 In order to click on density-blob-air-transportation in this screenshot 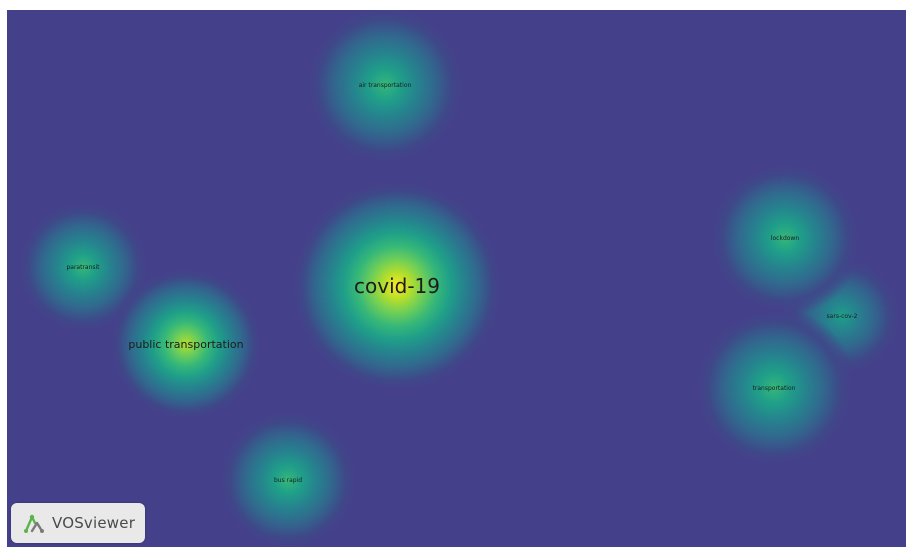, I will do `click(385, 85)`.